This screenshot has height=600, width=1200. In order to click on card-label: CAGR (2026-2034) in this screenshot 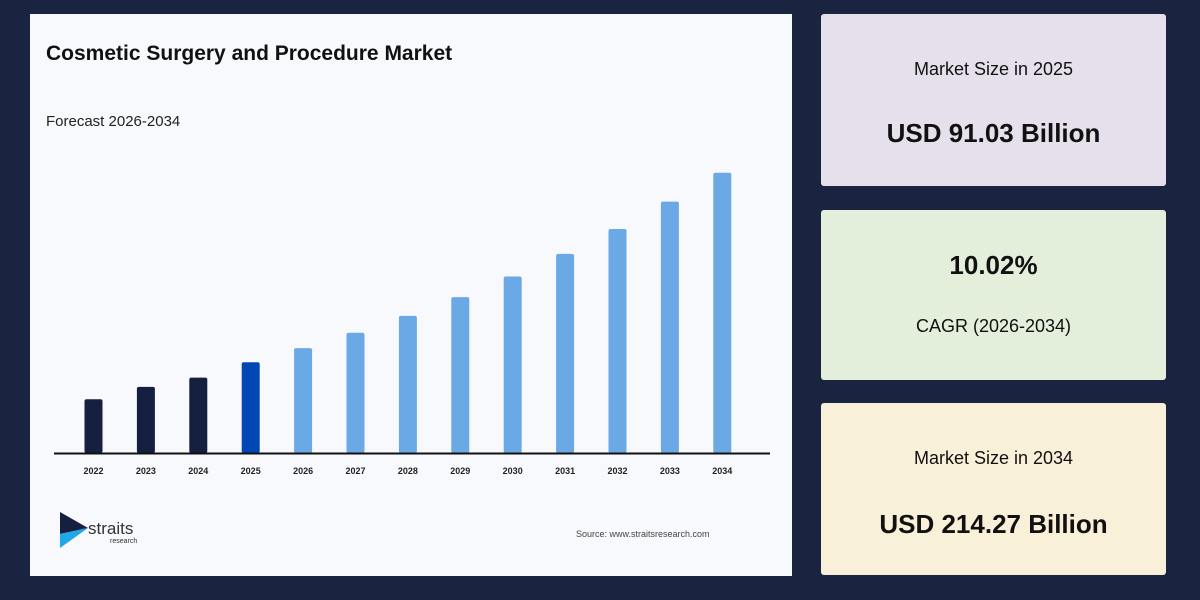, I will do `click(993, 326)`.